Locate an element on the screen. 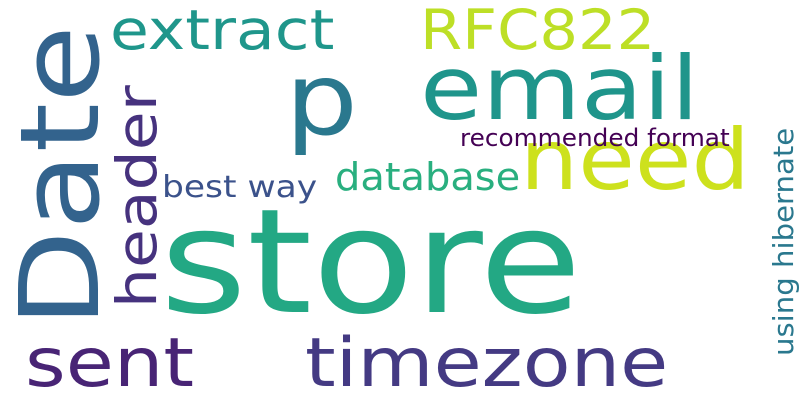  word-rfc822: RFC822 is located at coordinates (538, 31).